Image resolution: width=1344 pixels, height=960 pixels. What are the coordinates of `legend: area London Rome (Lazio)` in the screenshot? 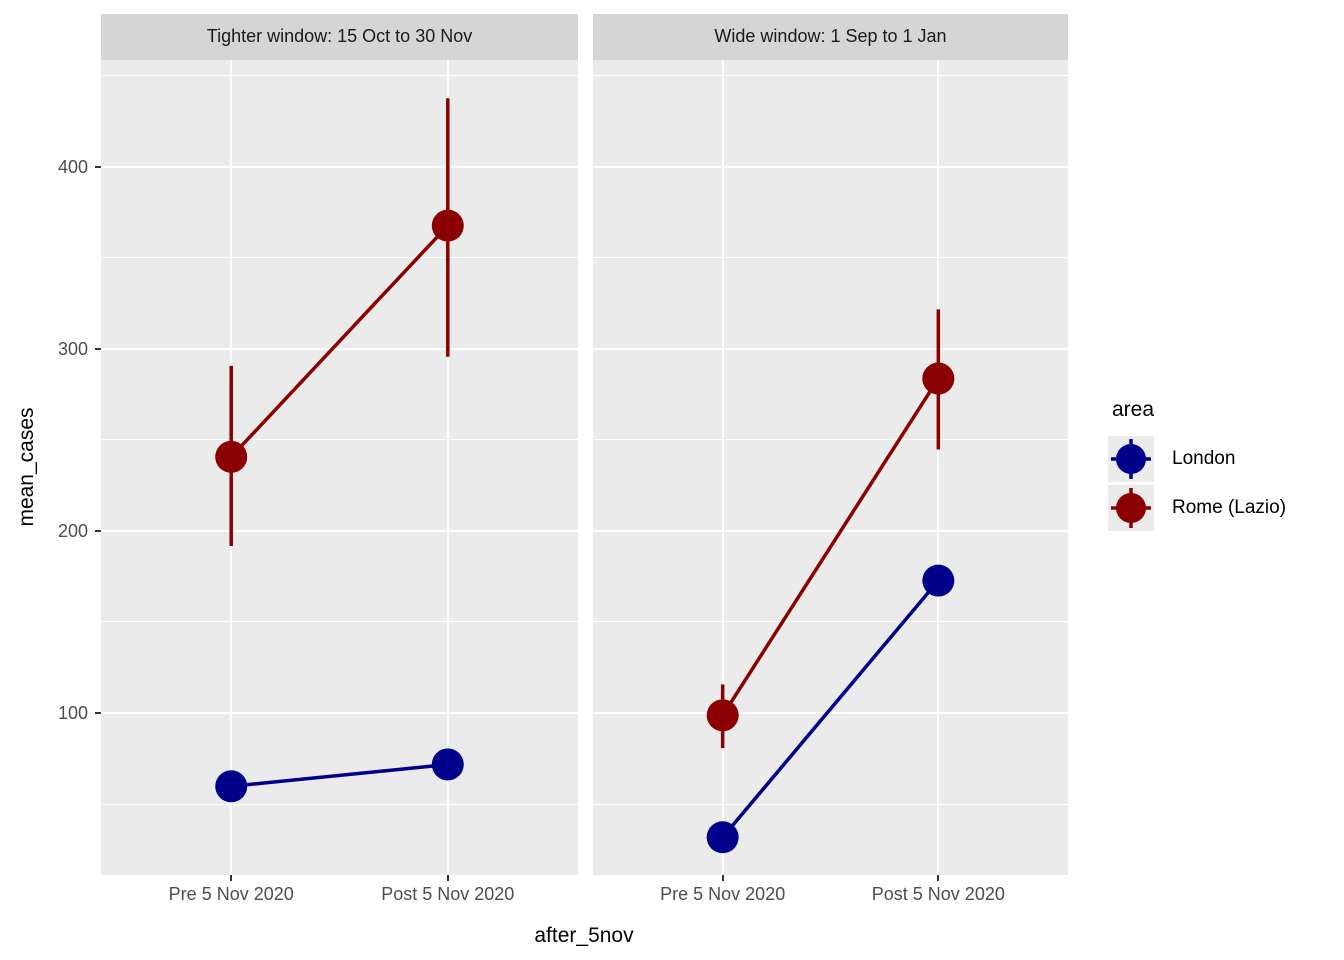 It's located at (1197, 466).